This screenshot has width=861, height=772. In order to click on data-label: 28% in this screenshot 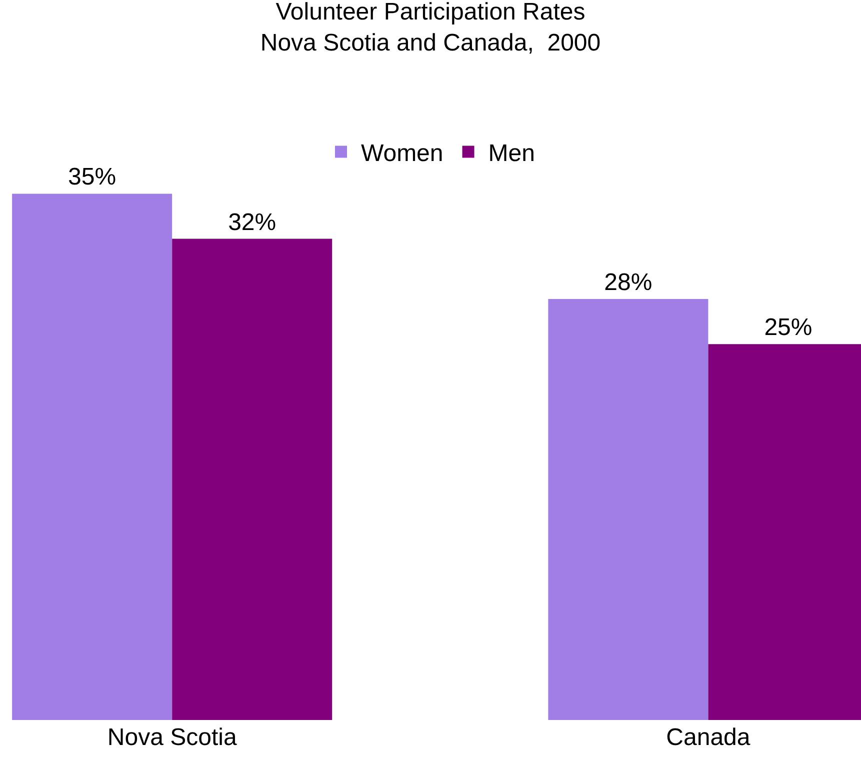, I will do `click(628, 282)`.